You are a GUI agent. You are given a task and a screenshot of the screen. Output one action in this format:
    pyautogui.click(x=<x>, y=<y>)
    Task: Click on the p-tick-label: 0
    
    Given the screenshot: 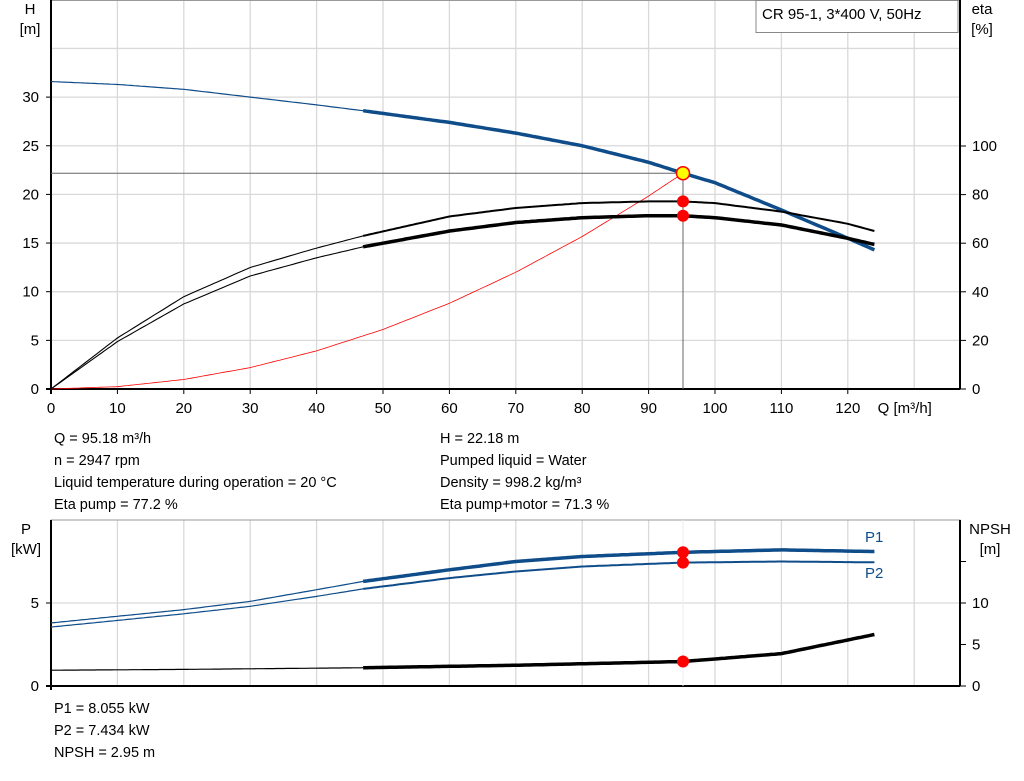 What is the action you would take?
    pyautogui.click(x=35, y=686)
    